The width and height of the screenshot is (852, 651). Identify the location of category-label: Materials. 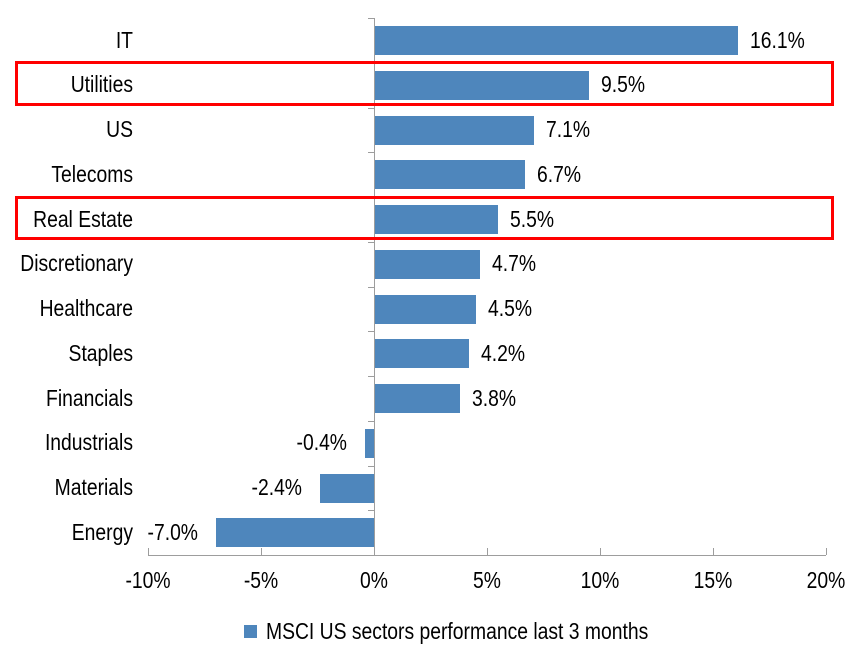
(93, 487).